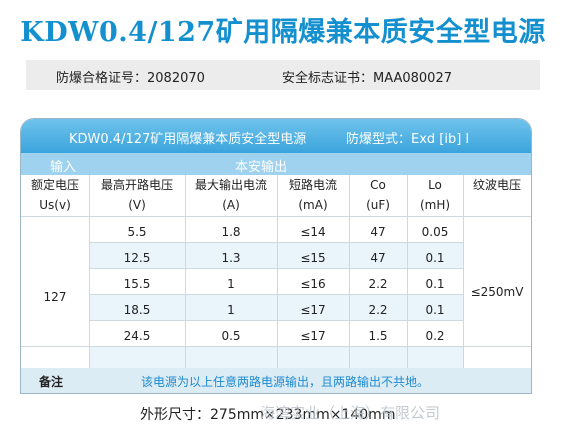 Image resolution: width=566 pixels, height=434 pixels. What do you see at coordinates (313, 232) in the screenshot?
I see `table-cell: ≤14` at bounding box center [313, 232].